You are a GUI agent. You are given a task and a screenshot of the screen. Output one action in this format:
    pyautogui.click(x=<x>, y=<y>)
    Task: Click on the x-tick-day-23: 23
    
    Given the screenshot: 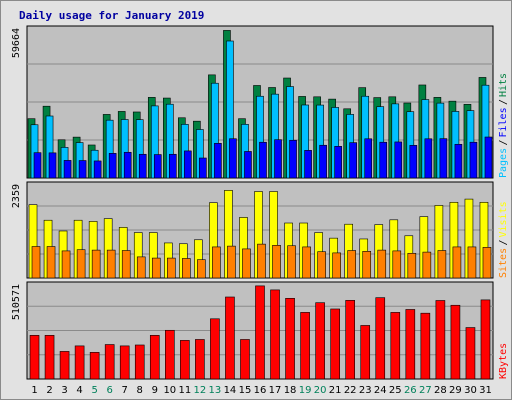 What is the action you would take?
    pyautogui.click(x=365, y=390)
    